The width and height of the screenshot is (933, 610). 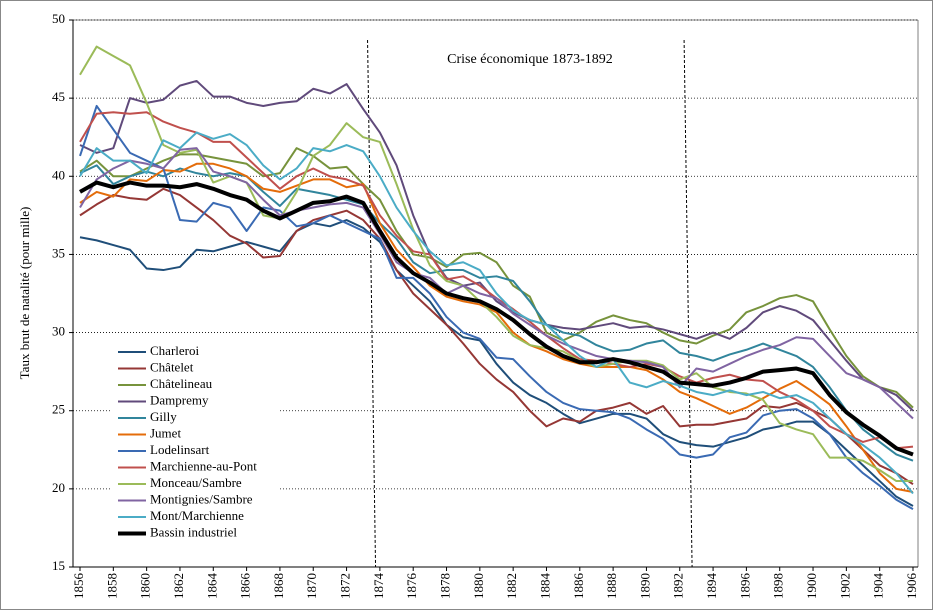 I want to click on x-tick-label: 1870, so click(x=311, y=586).